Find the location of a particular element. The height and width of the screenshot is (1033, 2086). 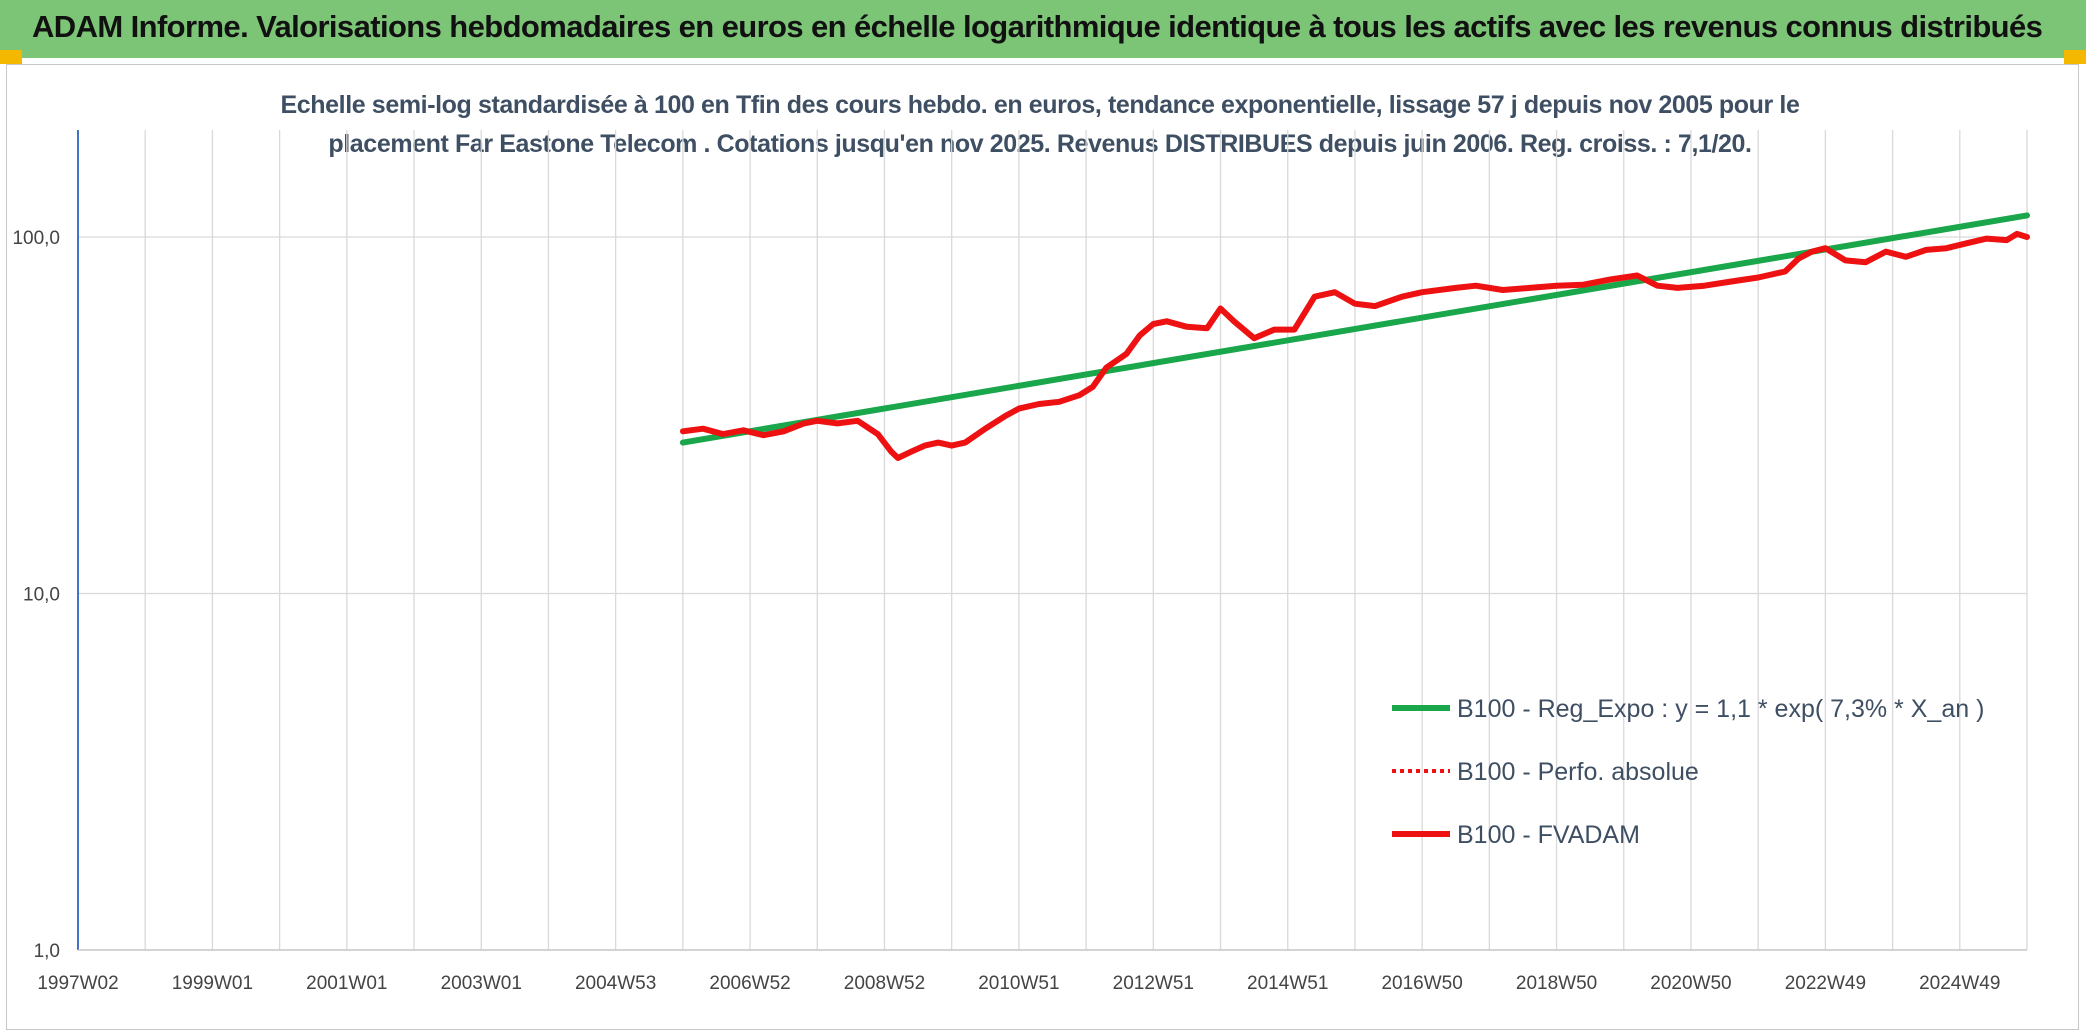

corner-accent-left is located at coordinates (11, 57).